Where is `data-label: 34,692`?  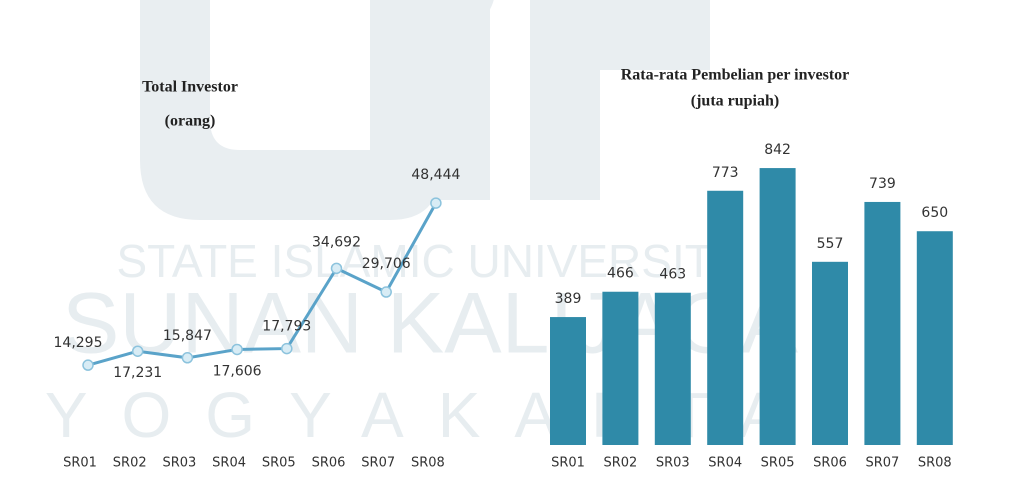 data-label: 34,692 is located at coordinates (336, 242).